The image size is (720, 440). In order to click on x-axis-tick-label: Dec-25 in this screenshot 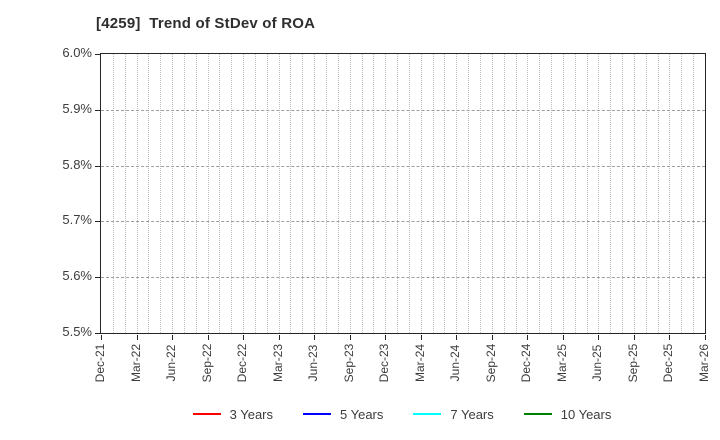, I will do `click(668, 363)`.